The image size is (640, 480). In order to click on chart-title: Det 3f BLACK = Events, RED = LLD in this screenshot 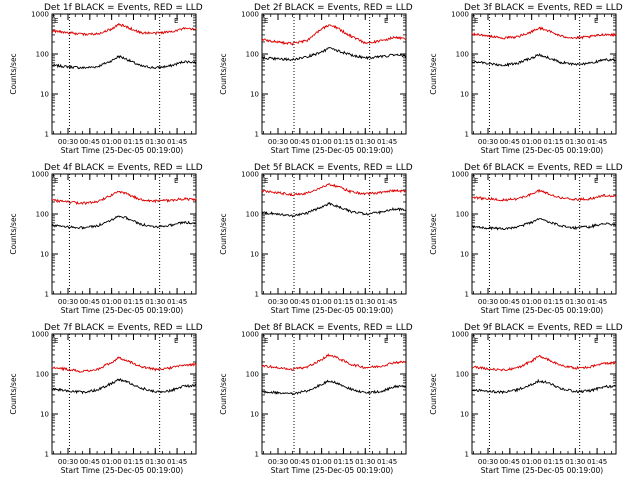, I will do `click(543, 8)`.